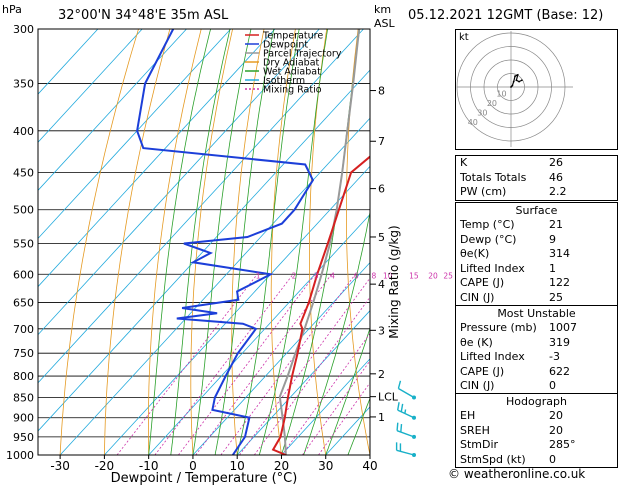 This screenshot has width=629, height=486. What do you see at coordinates (281, 466) in the screenshot?
I see `x-tick-label: 20` at bounding box center [281, 466].